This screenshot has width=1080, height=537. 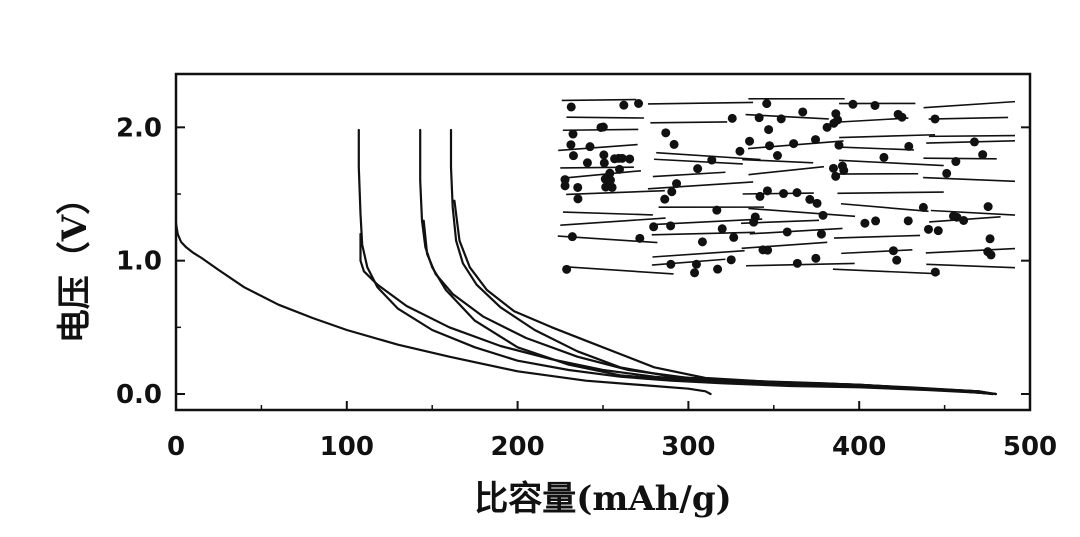 I want to click on x-tick-label: 200, so click(x=517, y=447).